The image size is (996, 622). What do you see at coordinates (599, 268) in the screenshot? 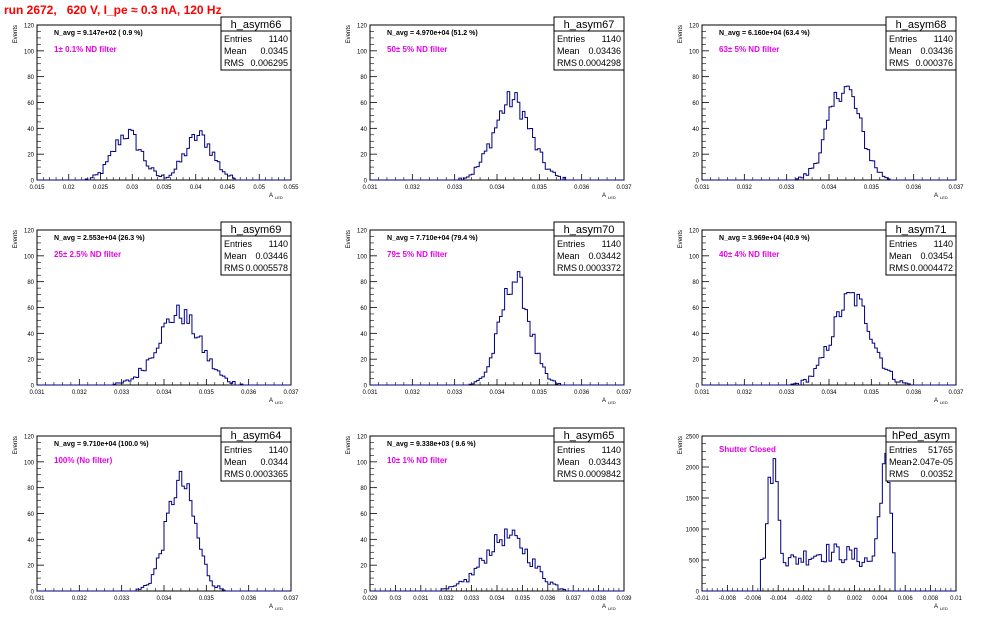
I see `stats-value-rms: 0.0003372` at bounding box center [599, 268].